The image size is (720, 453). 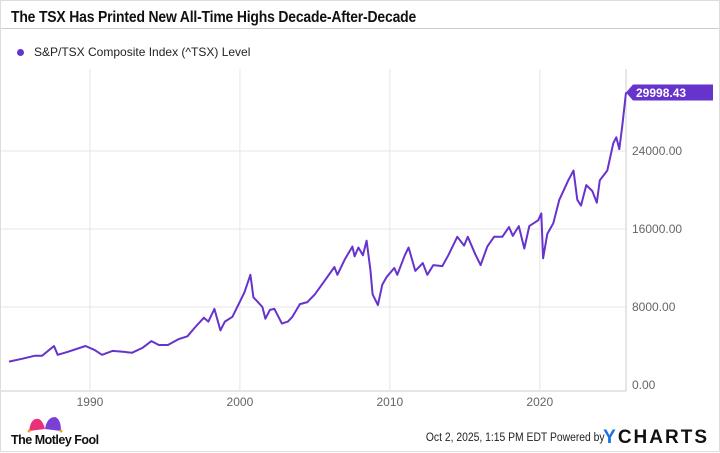 I want to click on x-tick-label: 2000, so click(x=240, y=402).